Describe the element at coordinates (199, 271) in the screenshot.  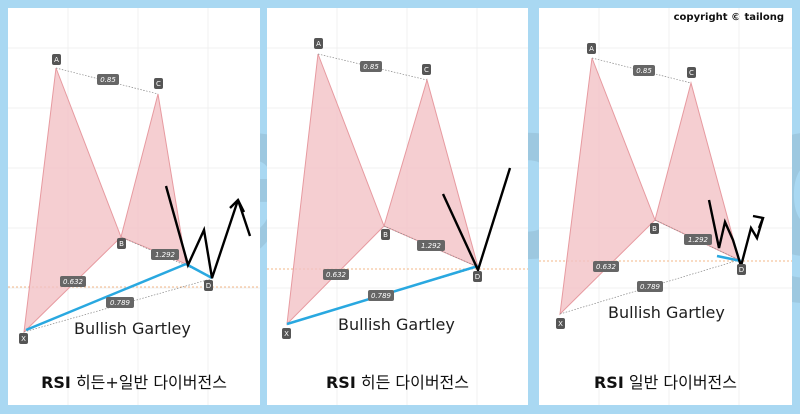
I see `divergence-line-short` at that location.